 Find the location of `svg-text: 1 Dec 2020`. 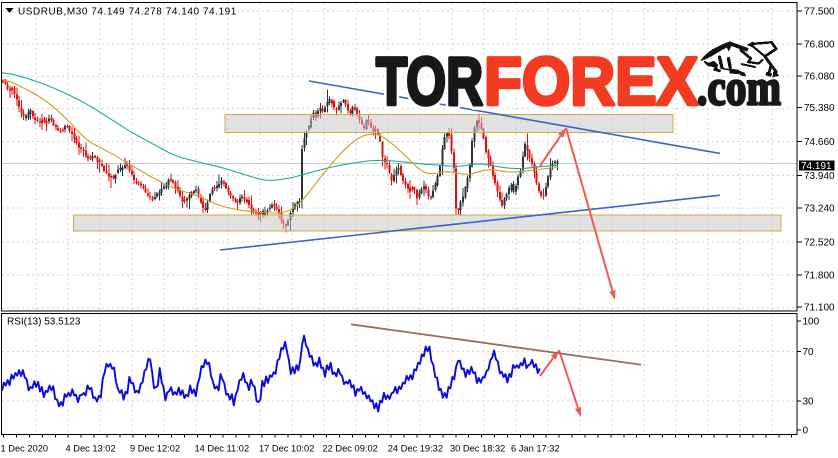

svg-text: 1 Dec 2020 is located at coordinates (25, 449).